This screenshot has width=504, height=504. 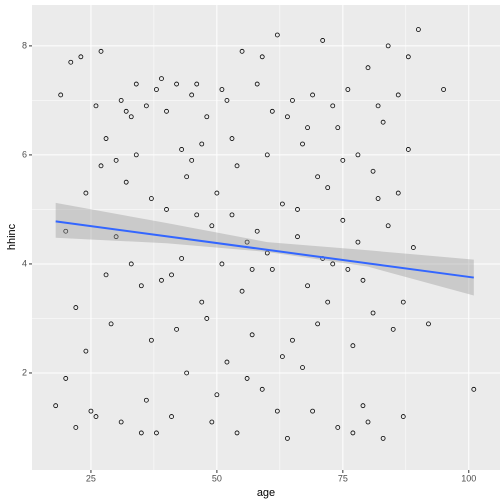 What do you see at coordinates (468, 478) in the screenshot?
I see `x-tick-label: 100` at bounding box center [468, 478].